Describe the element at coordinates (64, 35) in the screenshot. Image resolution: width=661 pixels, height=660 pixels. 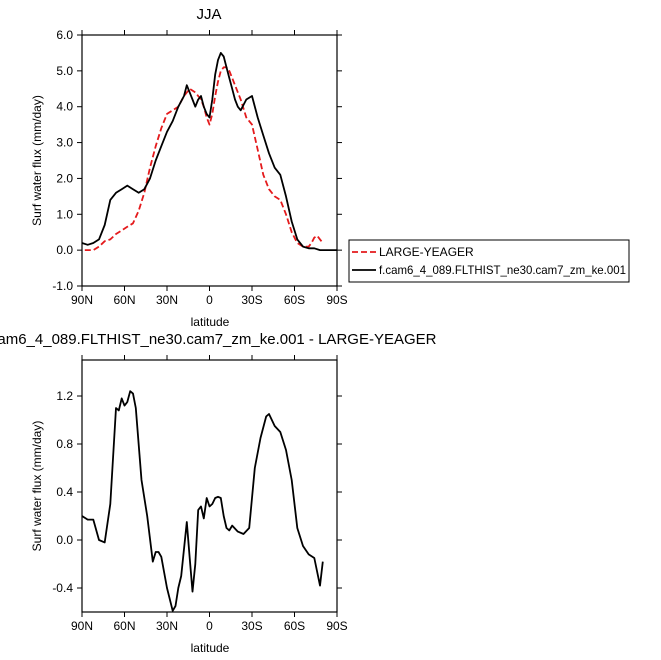
I see `y-tick-label: 6.0` at that location.